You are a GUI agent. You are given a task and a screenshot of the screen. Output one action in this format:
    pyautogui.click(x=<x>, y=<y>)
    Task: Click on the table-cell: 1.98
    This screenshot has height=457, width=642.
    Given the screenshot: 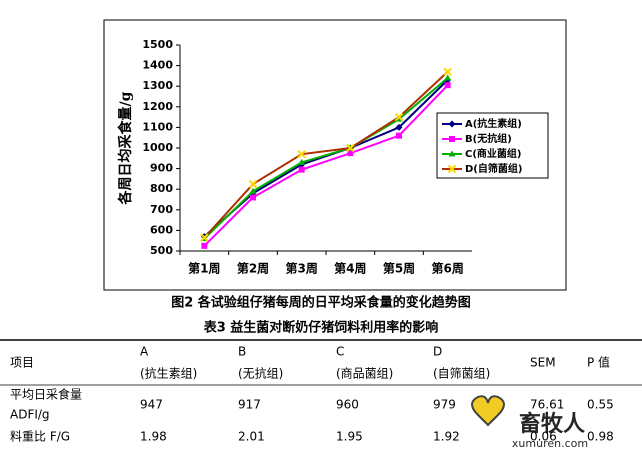 What is the action you would take?
    pyautogui.click(x=153, y=437)
    